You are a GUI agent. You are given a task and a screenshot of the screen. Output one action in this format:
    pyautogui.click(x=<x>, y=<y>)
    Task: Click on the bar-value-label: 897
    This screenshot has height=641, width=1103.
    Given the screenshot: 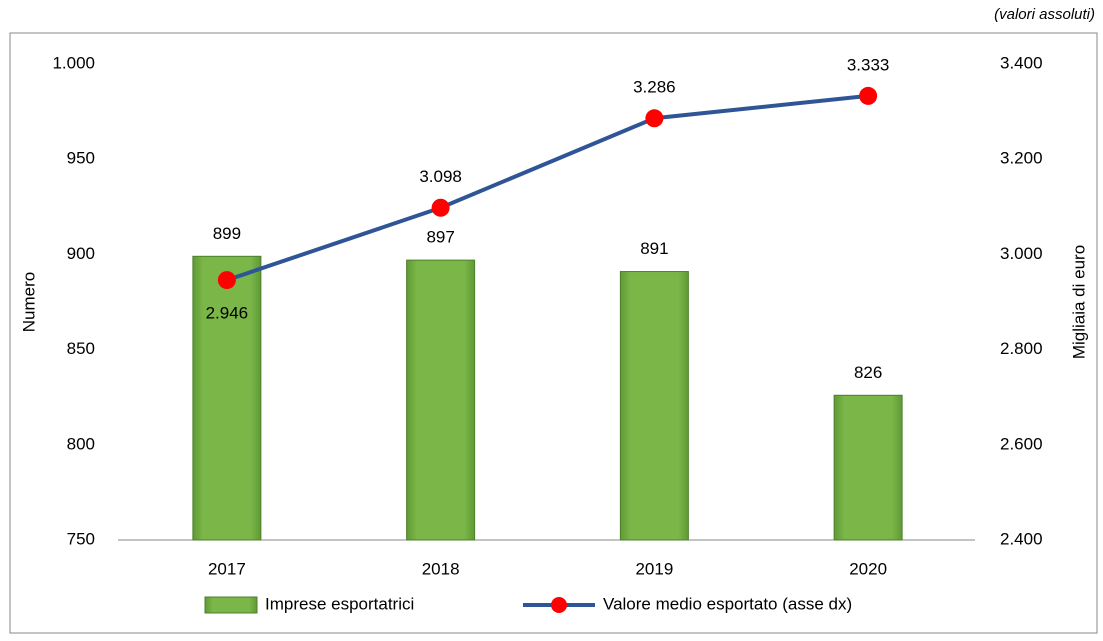 What is the action you would take?
    pyautogui.click(x=440, y=237)
    